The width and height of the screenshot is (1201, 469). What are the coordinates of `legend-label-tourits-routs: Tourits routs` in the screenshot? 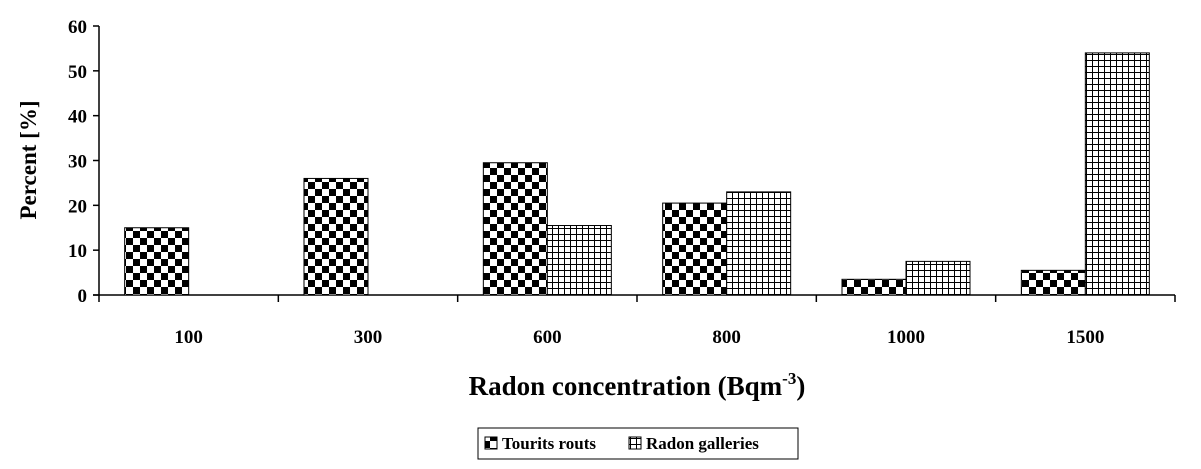 It's located at (549, 443).